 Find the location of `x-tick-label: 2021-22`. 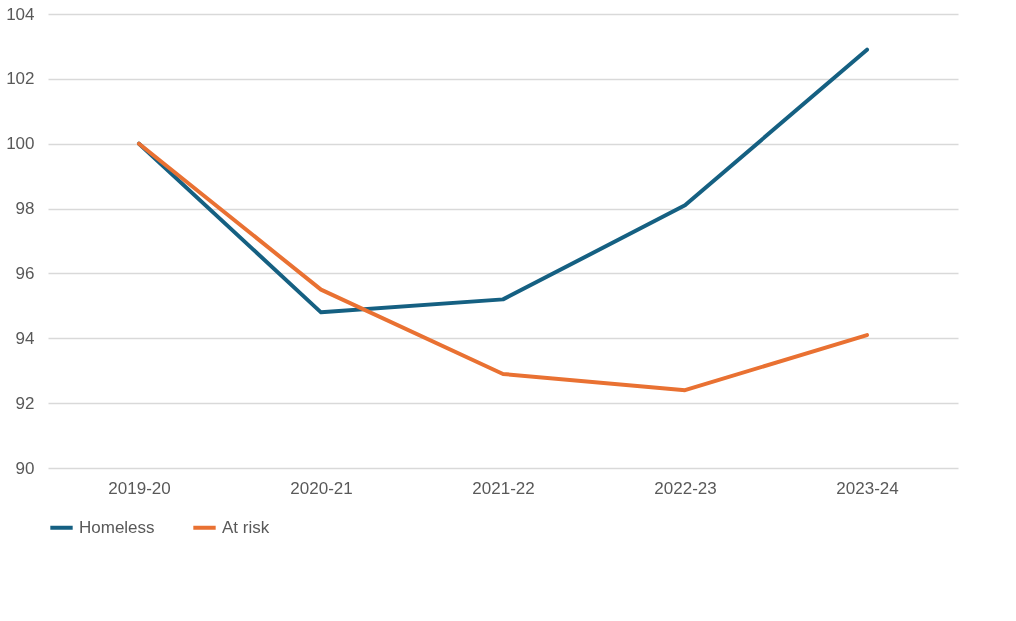

x-tick-label: 2021-22 is located at coordinates (503, 488).